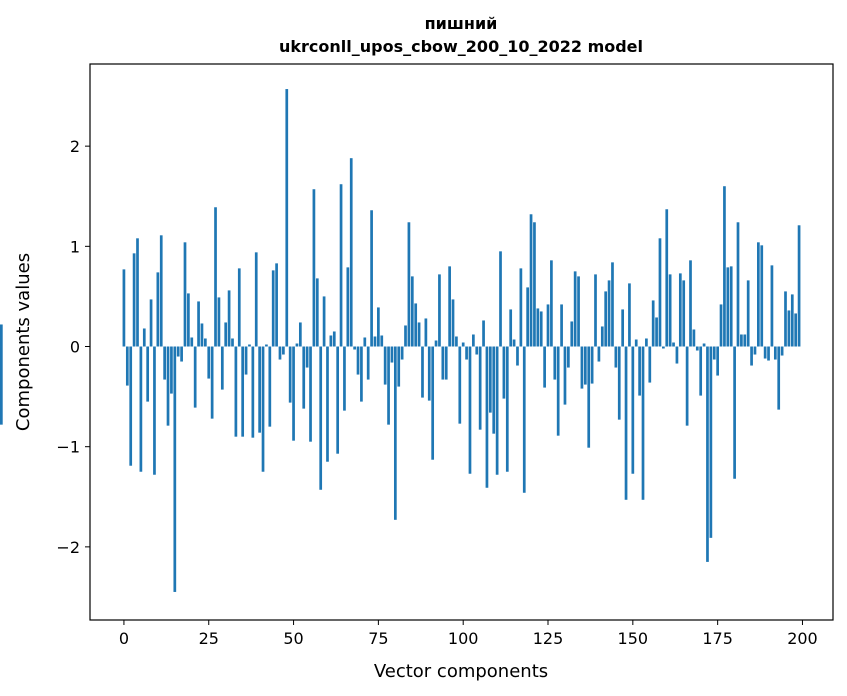 The image size is (847, 696). I want to click on x-tick-label: 50, so click(293, 638).